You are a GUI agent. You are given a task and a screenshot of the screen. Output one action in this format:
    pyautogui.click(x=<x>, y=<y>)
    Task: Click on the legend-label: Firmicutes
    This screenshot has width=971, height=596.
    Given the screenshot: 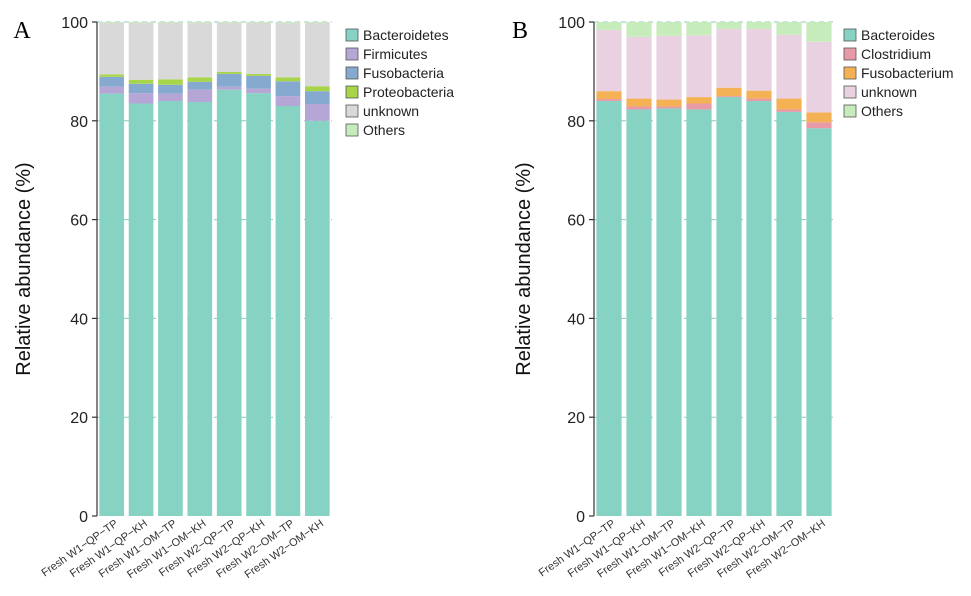 What is the action you would take?
    pyautogui.click(x=395, y=54)
    